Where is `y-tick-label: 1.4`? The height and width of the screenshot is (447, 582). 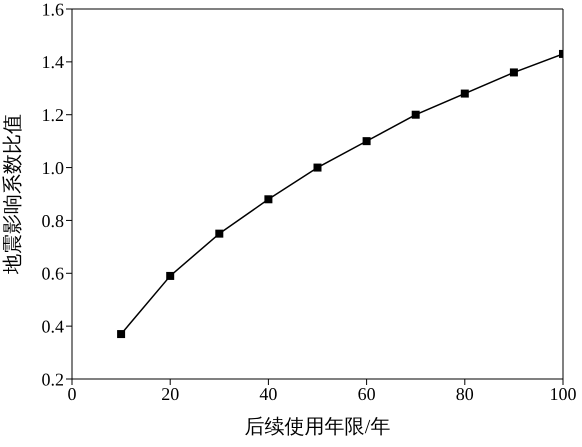
y-tick-label: 1.4 is located at coordinates (53, 62).